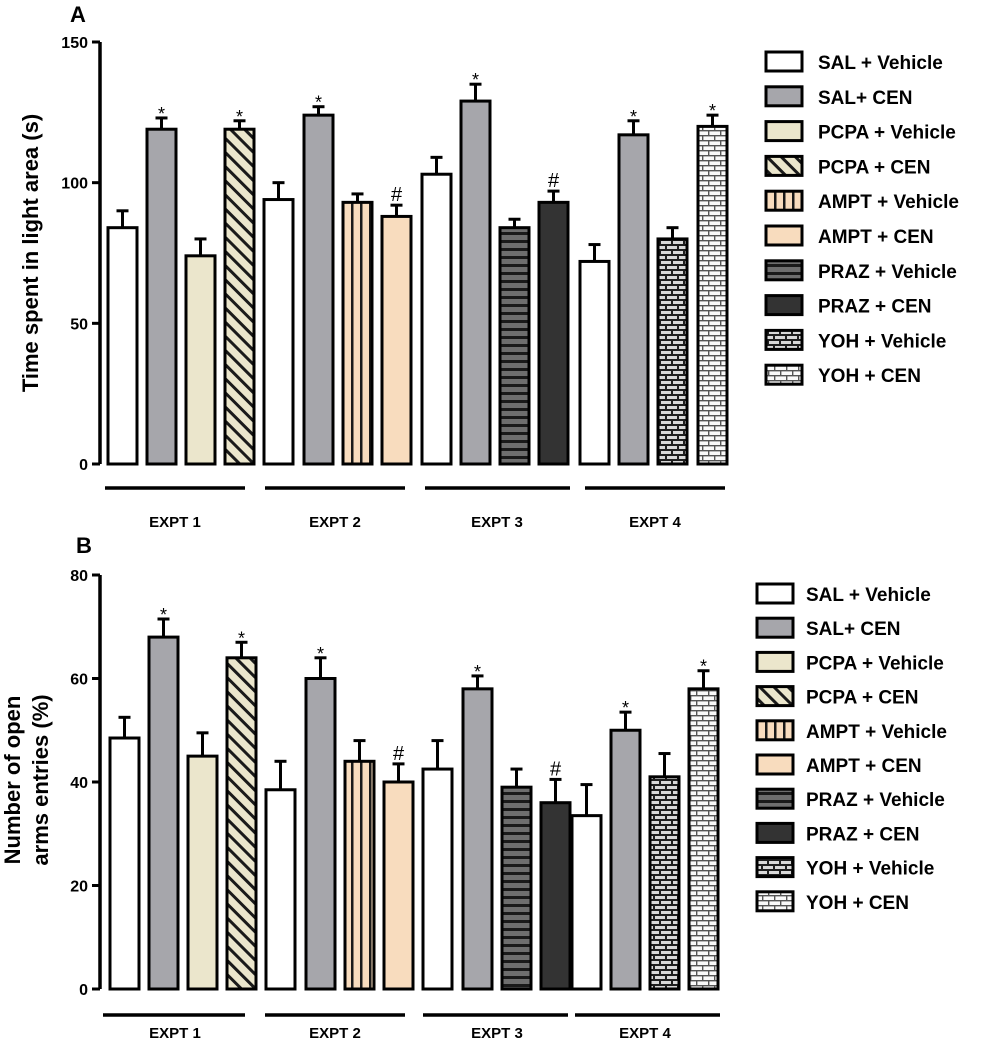 Image resolution: width=1000 pixels, height=1042 pixels. What do you see at coordinates (645, 1033) in the screenshot?
I see `panel-b-group-label: EXPT 4` at bounding box center [645, 1033].